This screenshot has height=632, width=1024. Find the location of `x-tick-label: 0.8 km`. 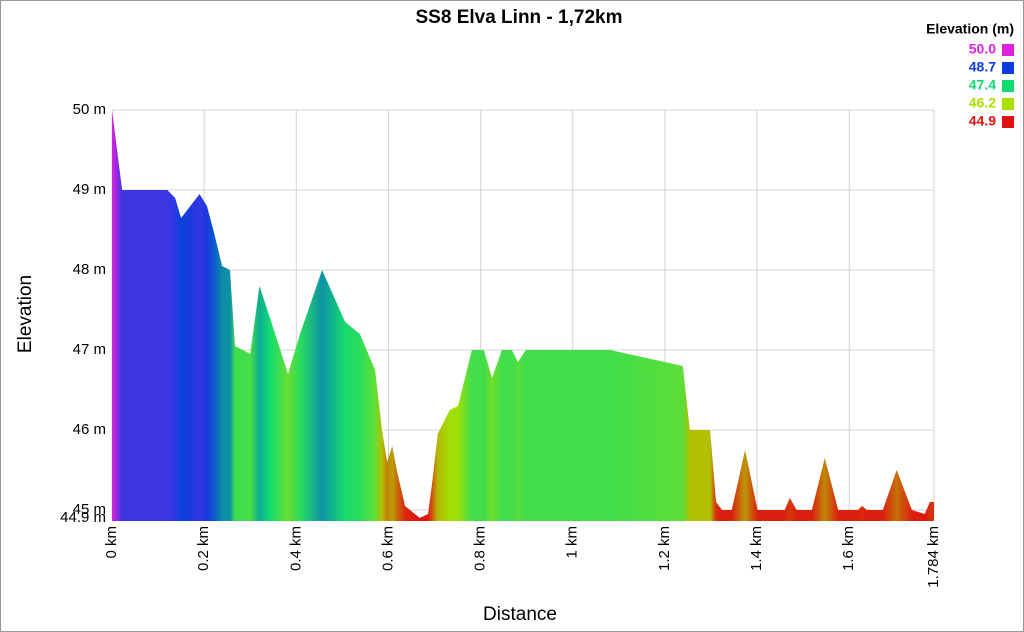

x-tick-label: 0.8 km is located at coordinates (480, 548).